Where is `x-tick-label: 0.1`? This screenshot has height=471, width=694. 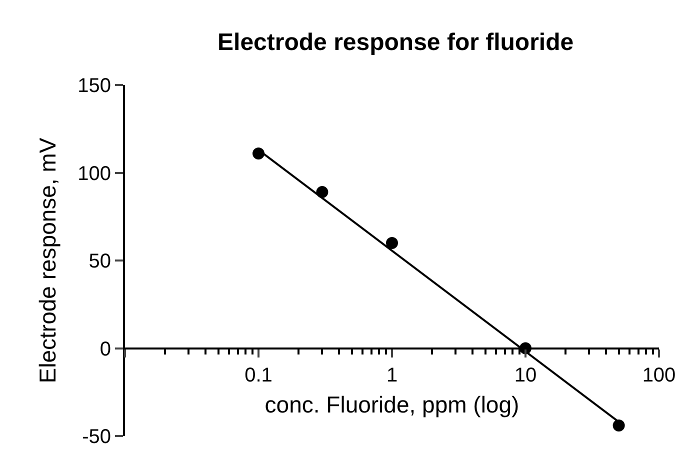 x-tick-label: 0.1 is located at coordinates (258, 375).